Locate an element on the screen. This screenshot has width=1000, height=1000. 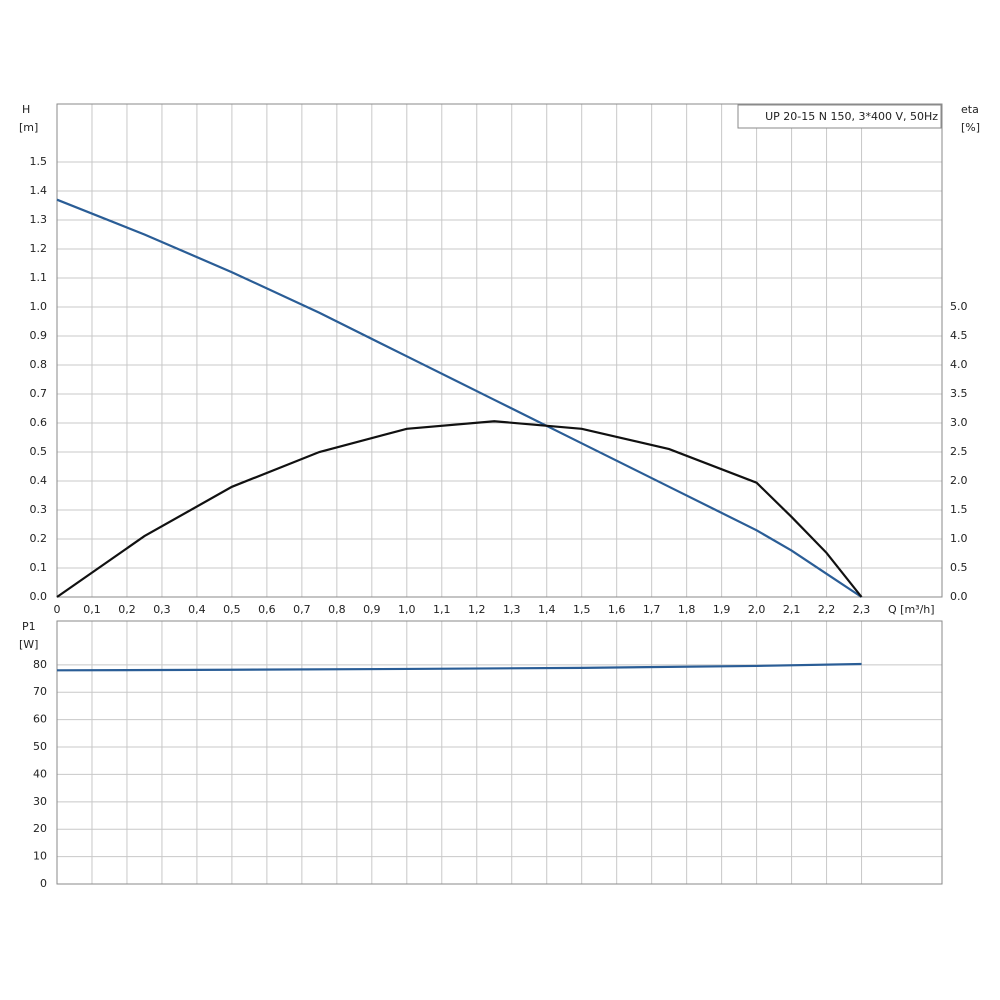
y-tick-label: 1.3 is located at coordinates (39, 219).